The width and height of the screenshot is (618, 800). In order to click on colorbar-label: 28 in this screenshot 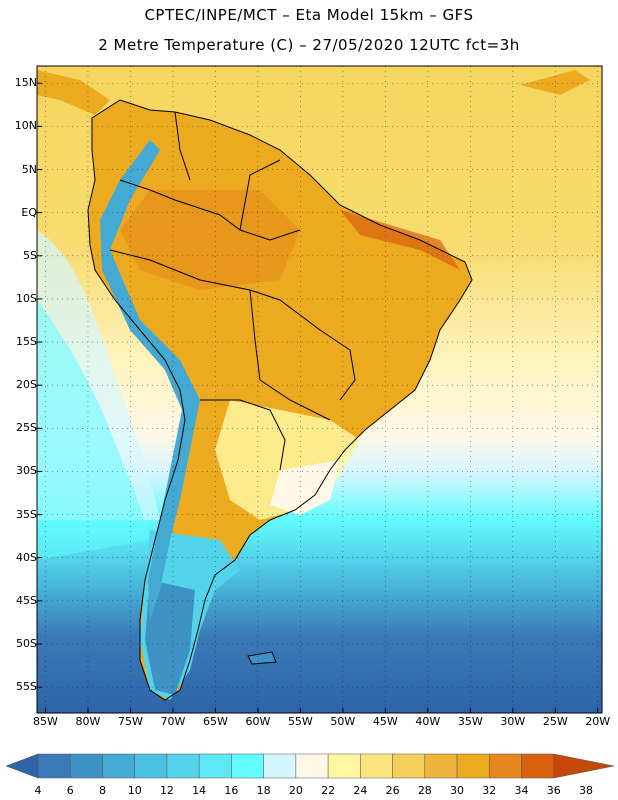, I will do `click(424, 790)`.